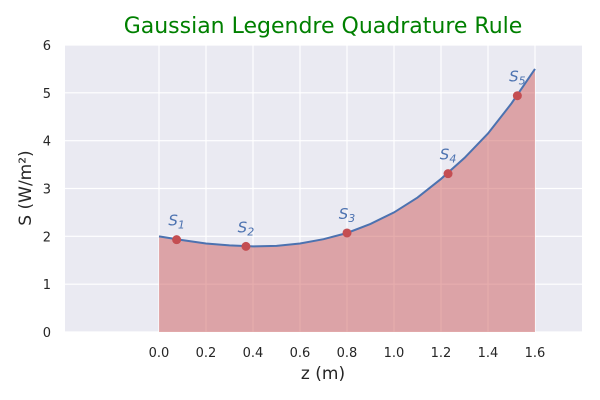 The height and width of the screenshot is (400, 600). I want to click on point-label-subscript: 4, so click(452, 159).